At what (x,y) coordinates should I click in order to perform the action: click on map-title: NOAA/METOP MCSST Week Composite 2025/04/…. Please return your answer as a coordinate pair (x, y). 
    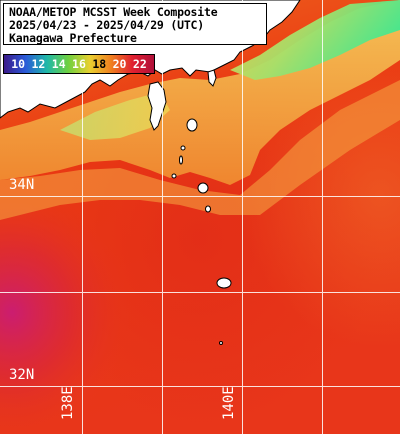
    Looking at the image, I should click on (135, 24).